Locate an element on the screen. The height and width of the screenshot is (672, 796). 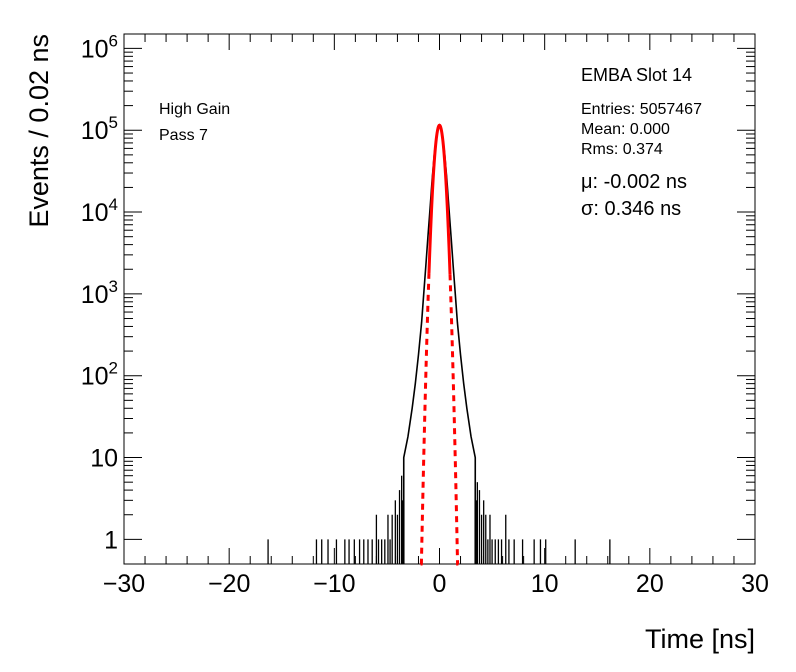
histogram-core is located at coordinates (439, 344).